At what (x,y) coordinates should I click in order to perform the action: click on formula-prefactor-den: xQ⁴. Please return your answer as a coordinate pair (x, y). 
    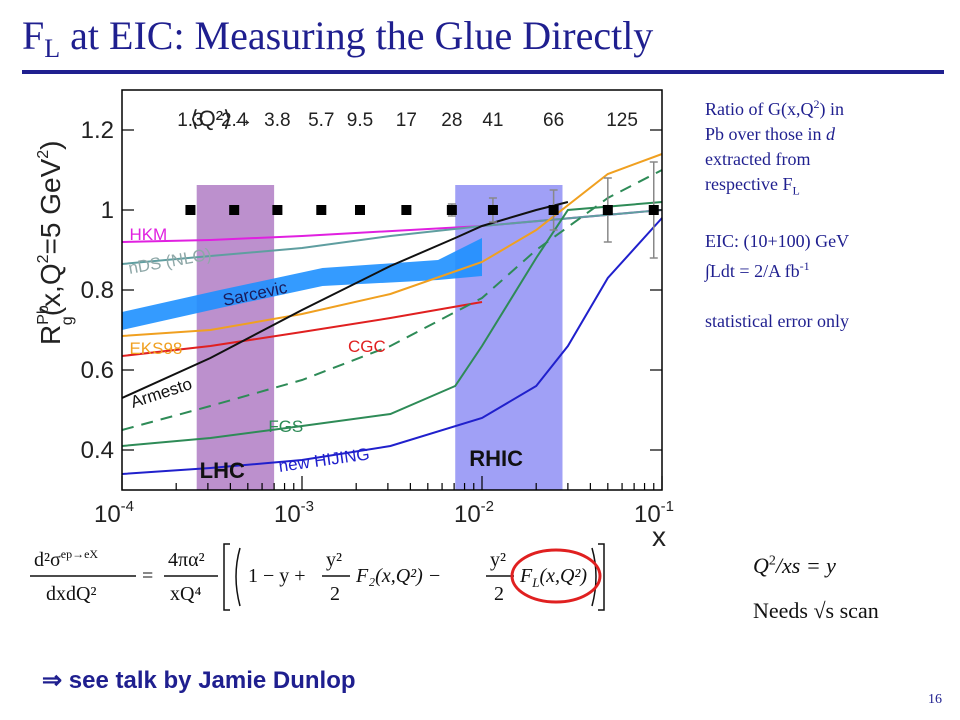
    Looking at the image, I should click on (185, 594).